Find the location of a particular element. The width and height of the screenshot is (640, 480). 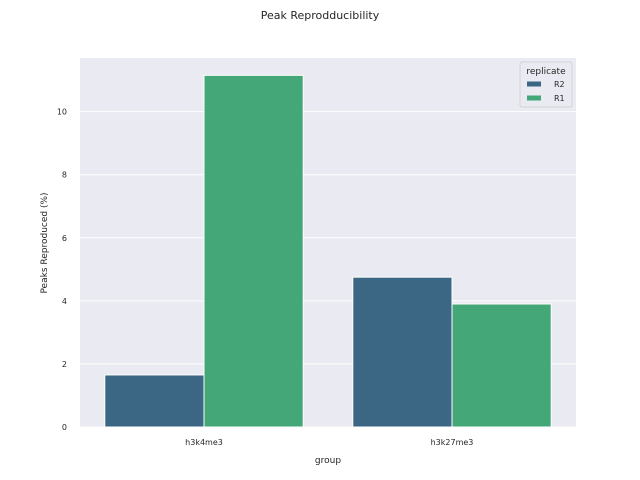

bar-r2-h3k27me3 is located at coordinates (402, 352).